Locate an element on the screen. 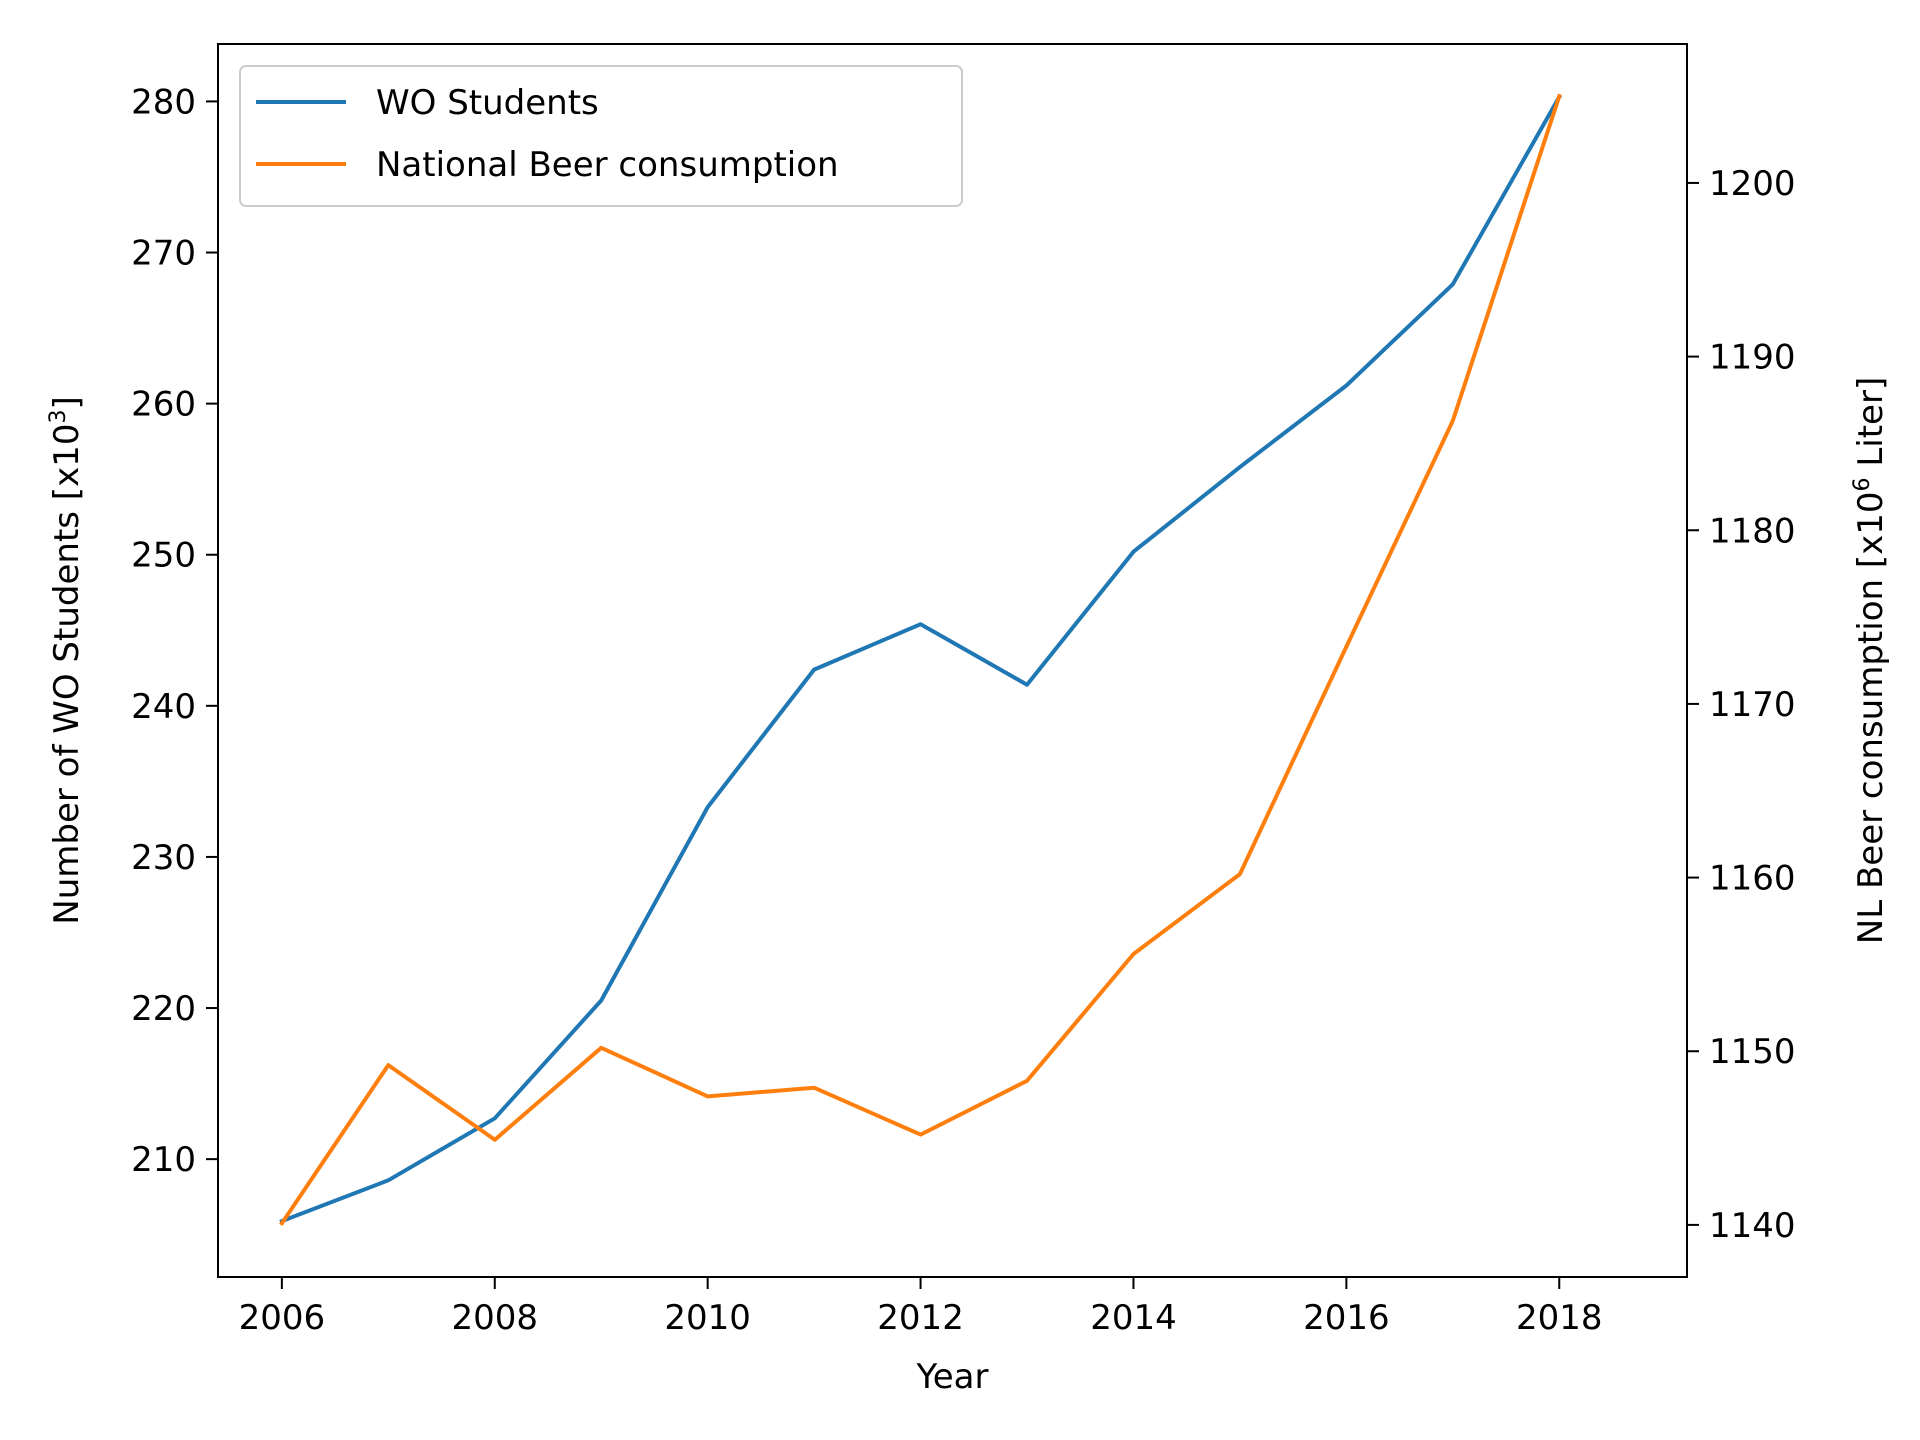  right-y-axis-label-main: NL Beer consumption [x10 is located at coordinates (1871, 717).